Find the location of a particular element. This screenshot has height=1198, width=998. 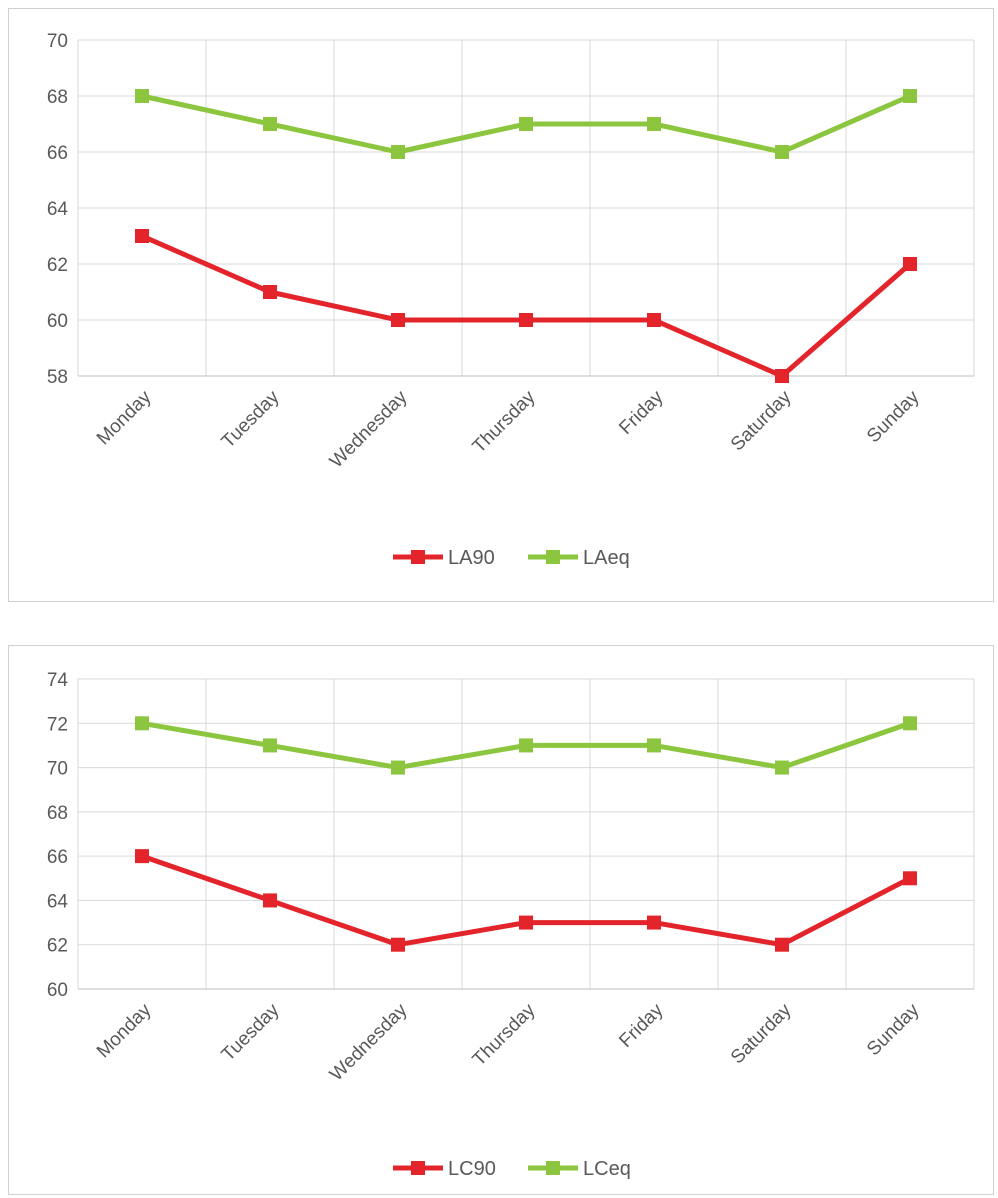

legend-label: LA90 is located at coordinates (471, 558).